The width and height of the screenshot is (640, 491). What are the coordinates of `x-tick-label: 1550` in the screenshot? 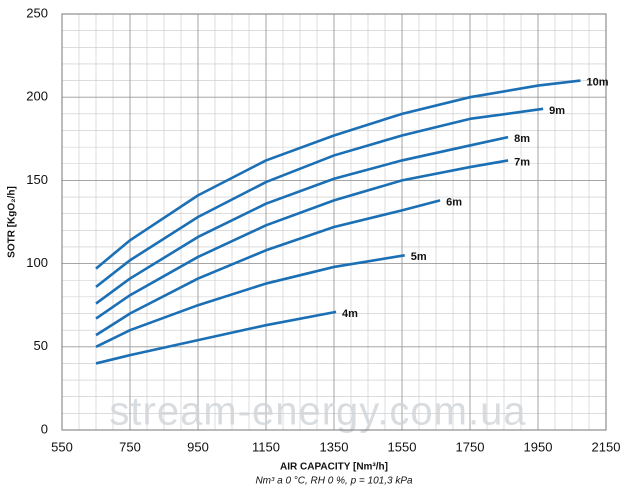 It's located at (402, 446).